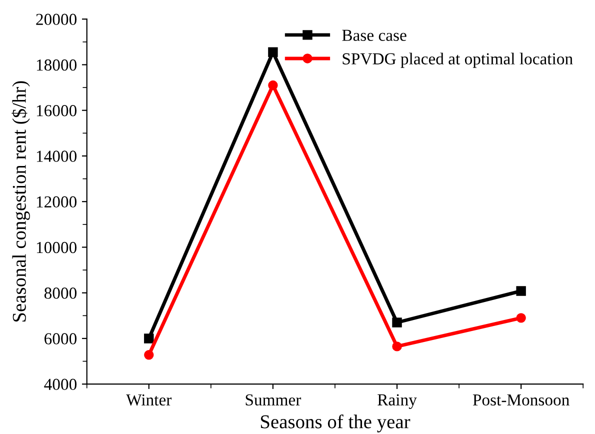 This screenshot has width=595, height=434. Describe the element at coordinates (56, 156) in the screenshot. I see `y-tick-label: 14000` at that location.